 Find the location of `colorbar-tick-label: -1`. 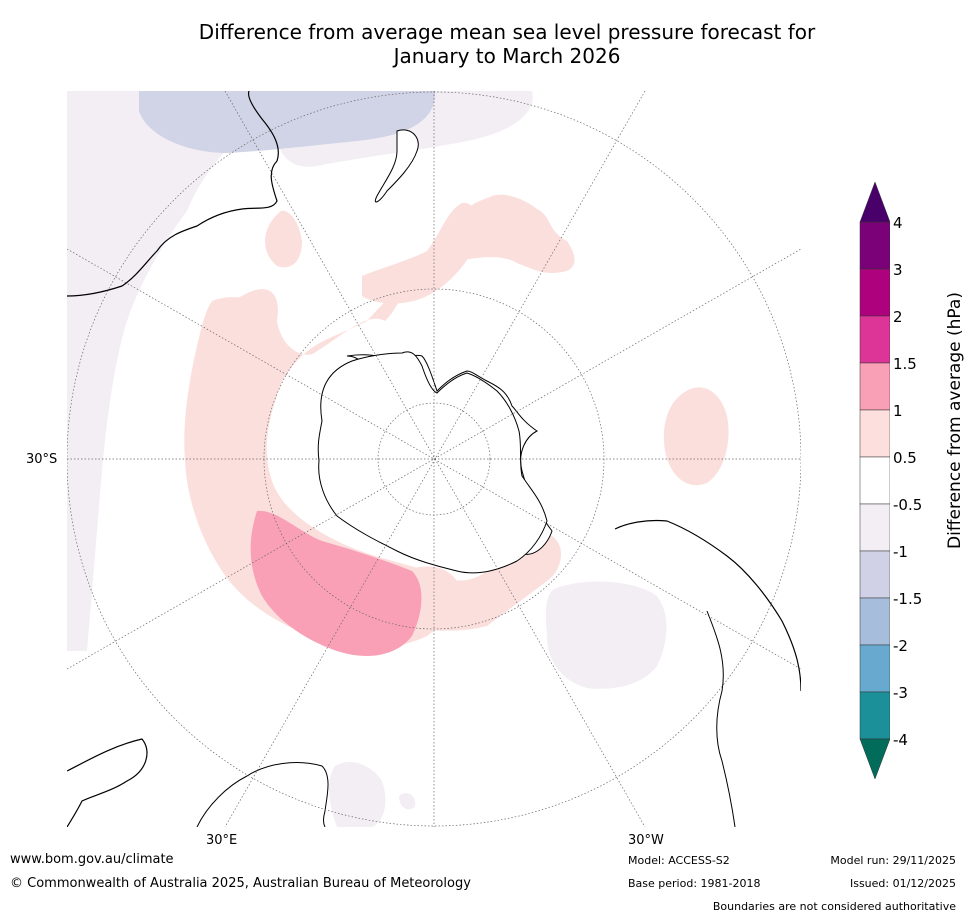

colorbar-tick-label: -1 is located at coordinates (900, 552).